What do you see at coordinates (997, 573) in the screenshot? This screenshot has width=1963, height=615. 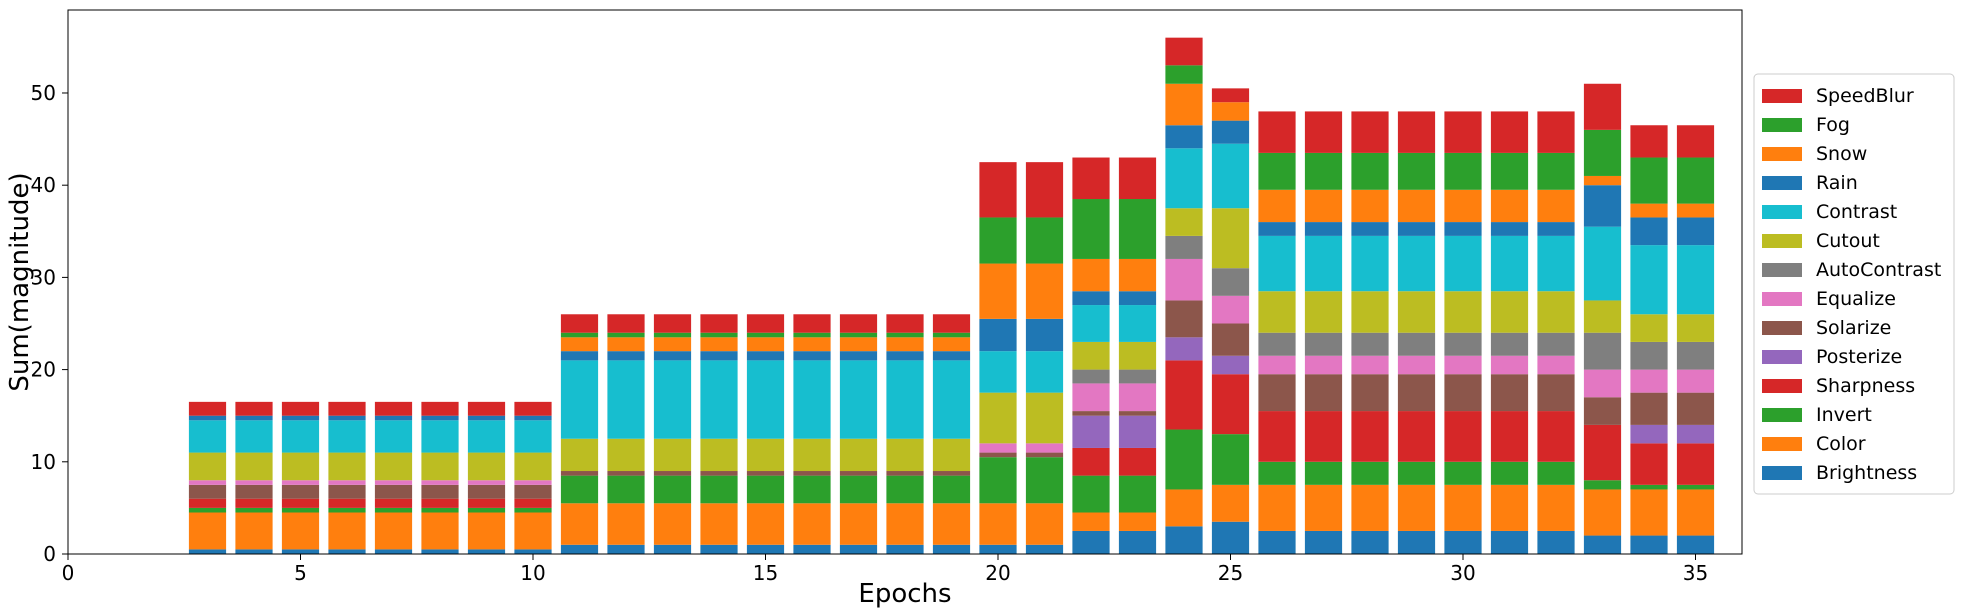 I see `x-tick-label: 20` at bounding box center [997, 573].